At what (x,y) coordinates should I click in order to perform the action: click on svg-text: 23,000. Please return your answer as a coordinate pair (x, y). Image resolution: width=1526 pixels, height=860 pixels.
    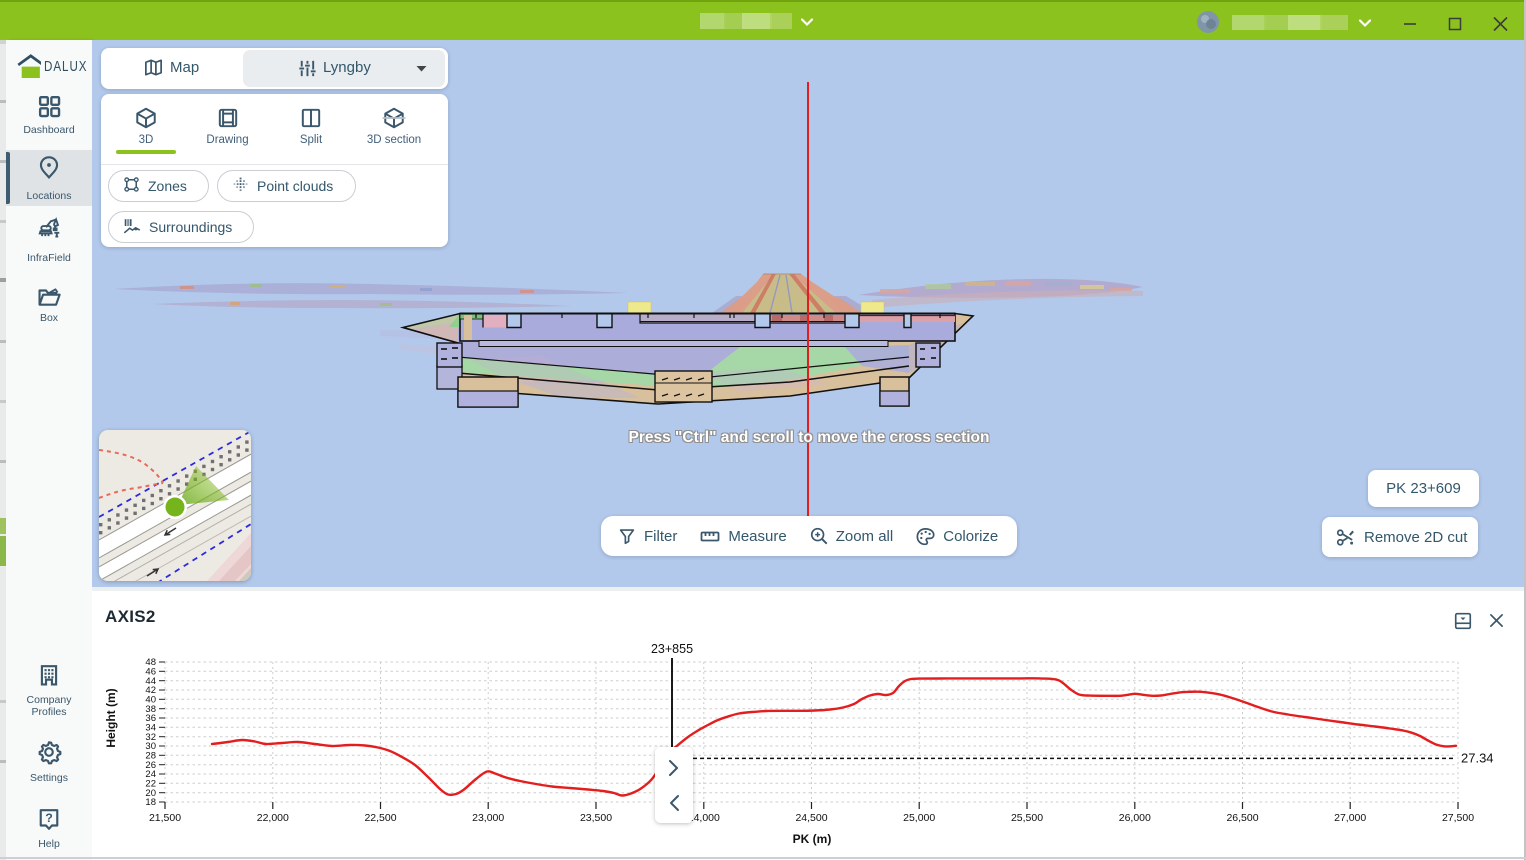
    Looking at the image, I should click on (488, 818).